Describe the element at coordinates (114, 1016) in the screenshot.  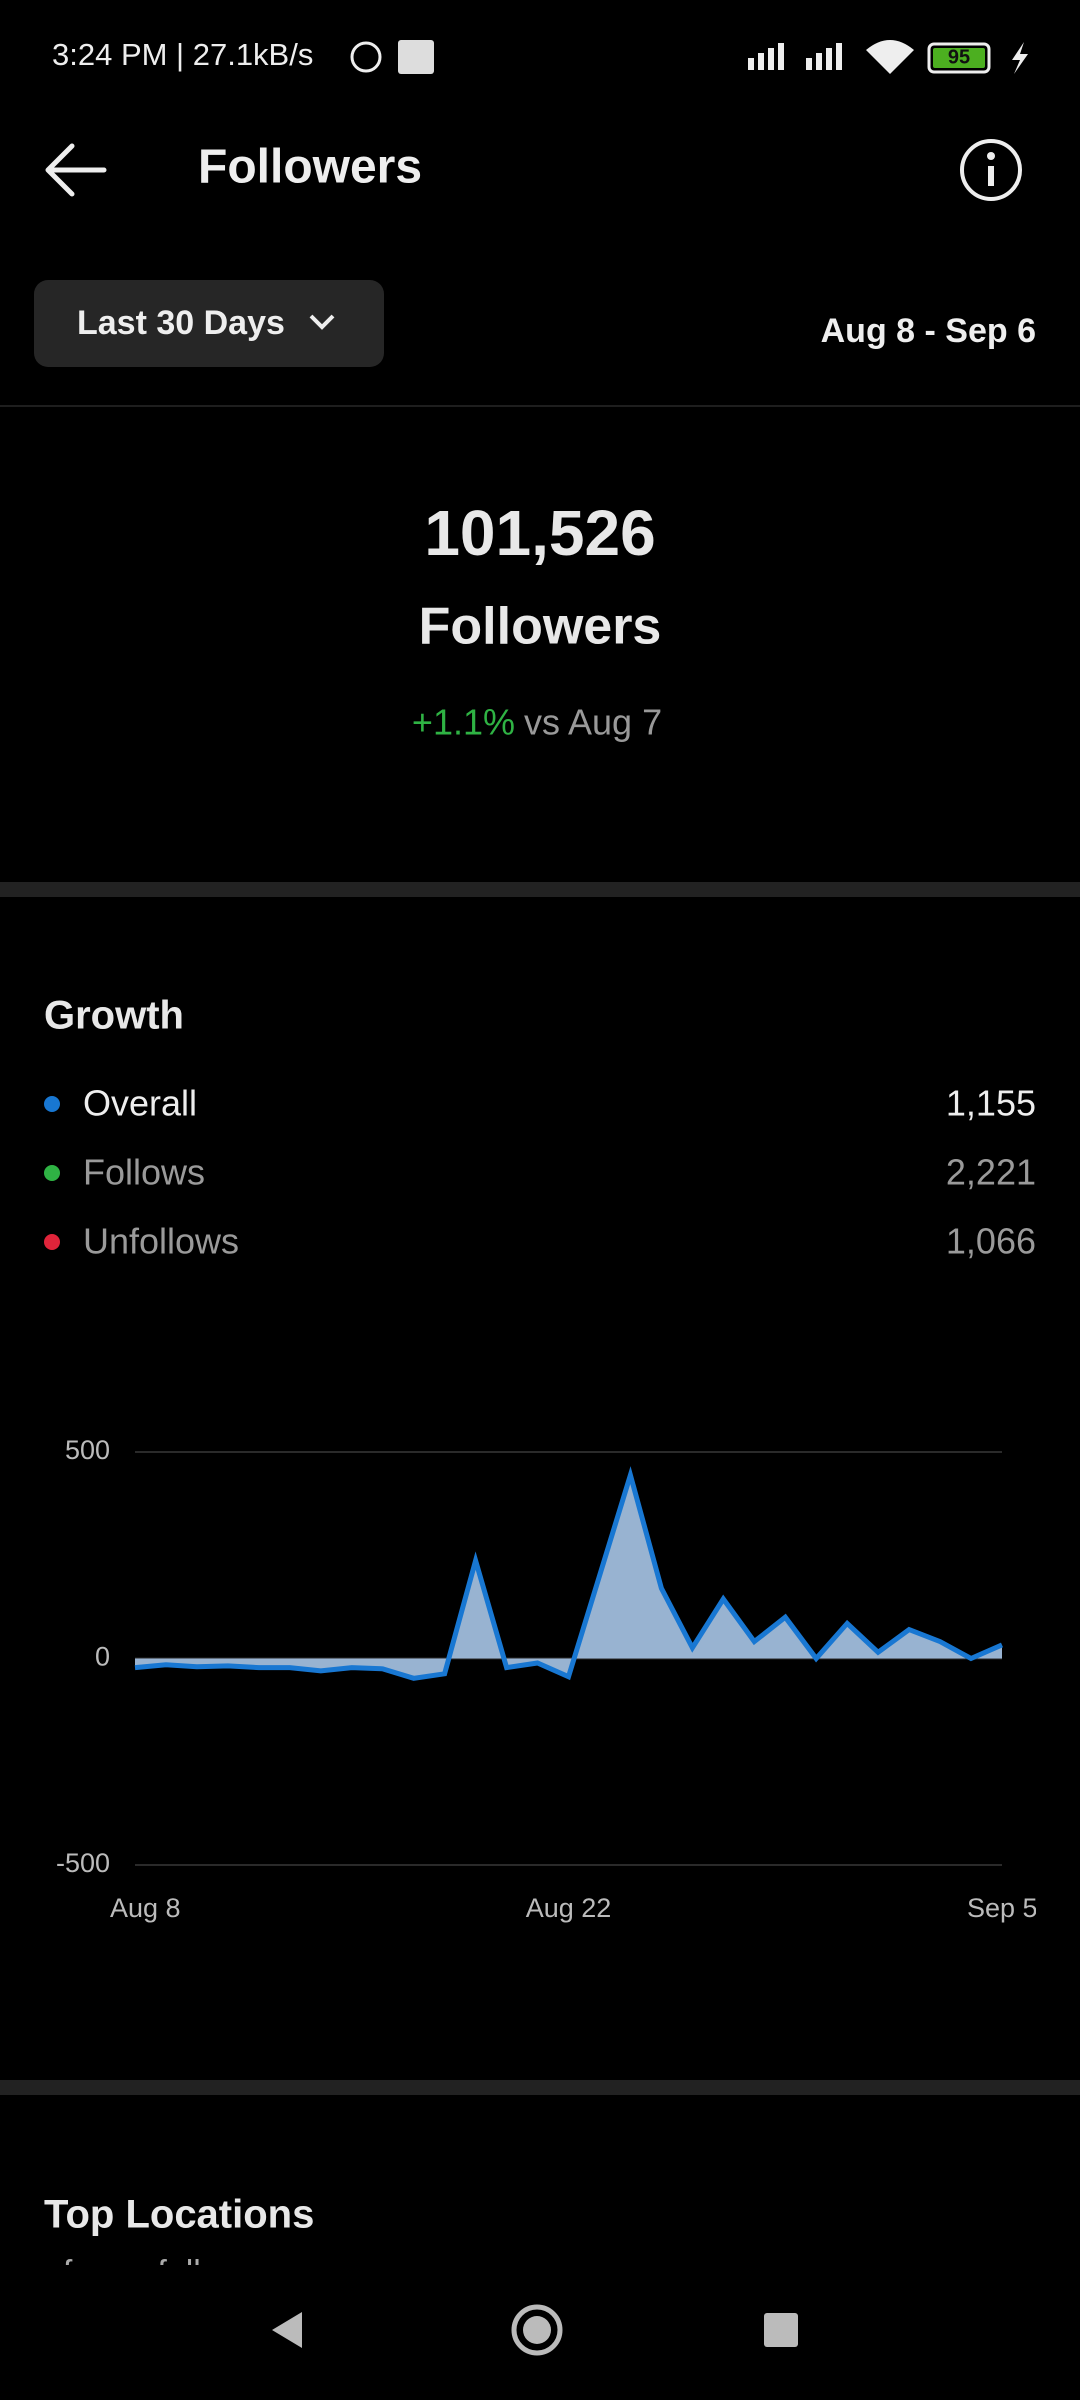
I see `growth-title: Growth` at that location.